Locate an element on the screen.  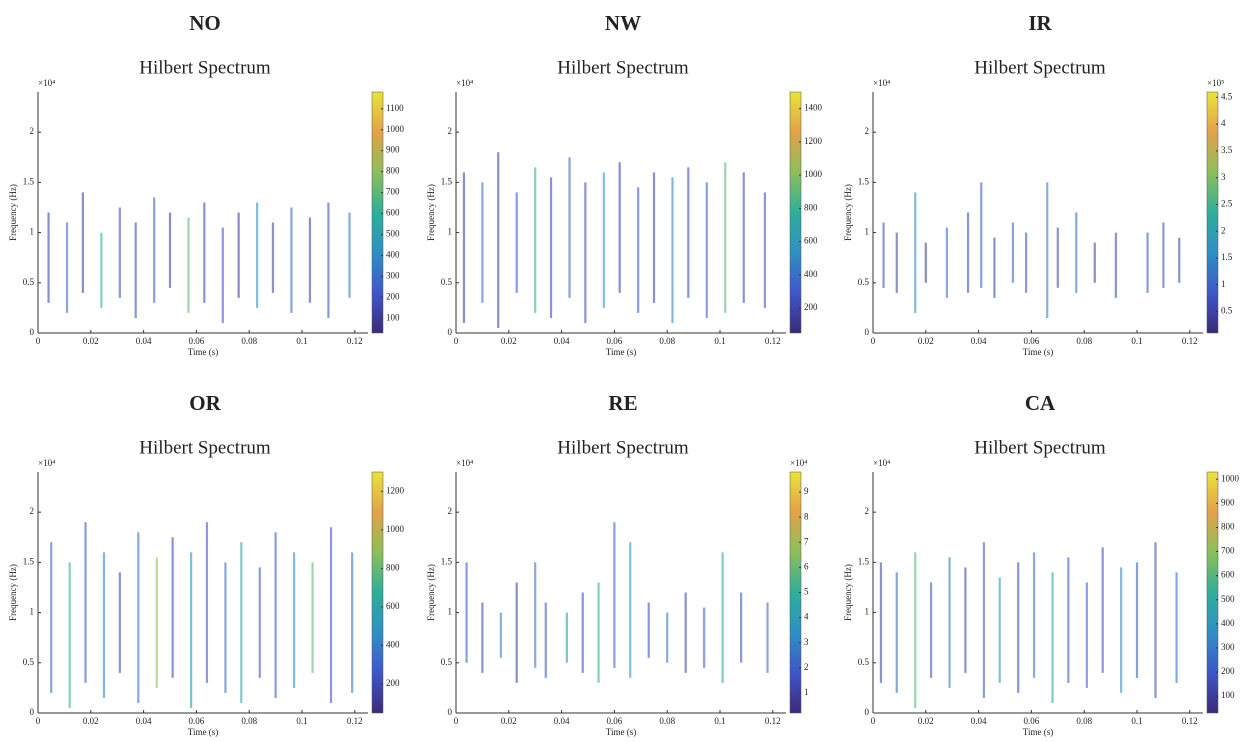
colorbar-tick-label: 3 is located at coordinates (806, 642).